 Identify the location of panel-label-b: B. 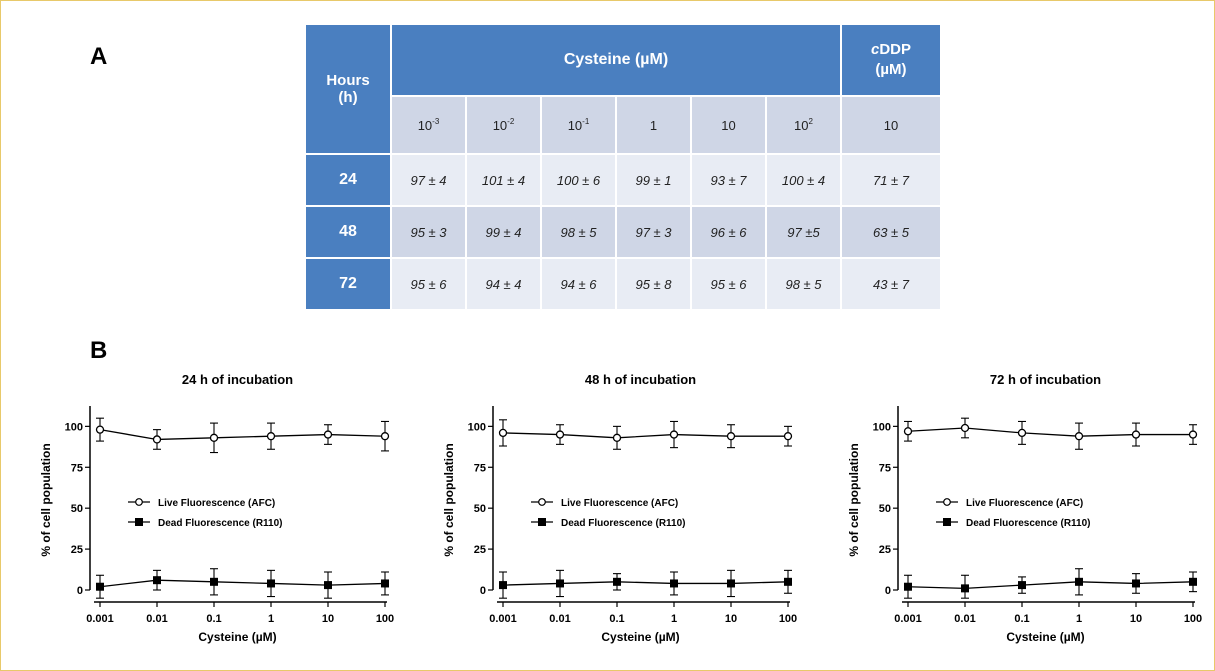
(99, 350).